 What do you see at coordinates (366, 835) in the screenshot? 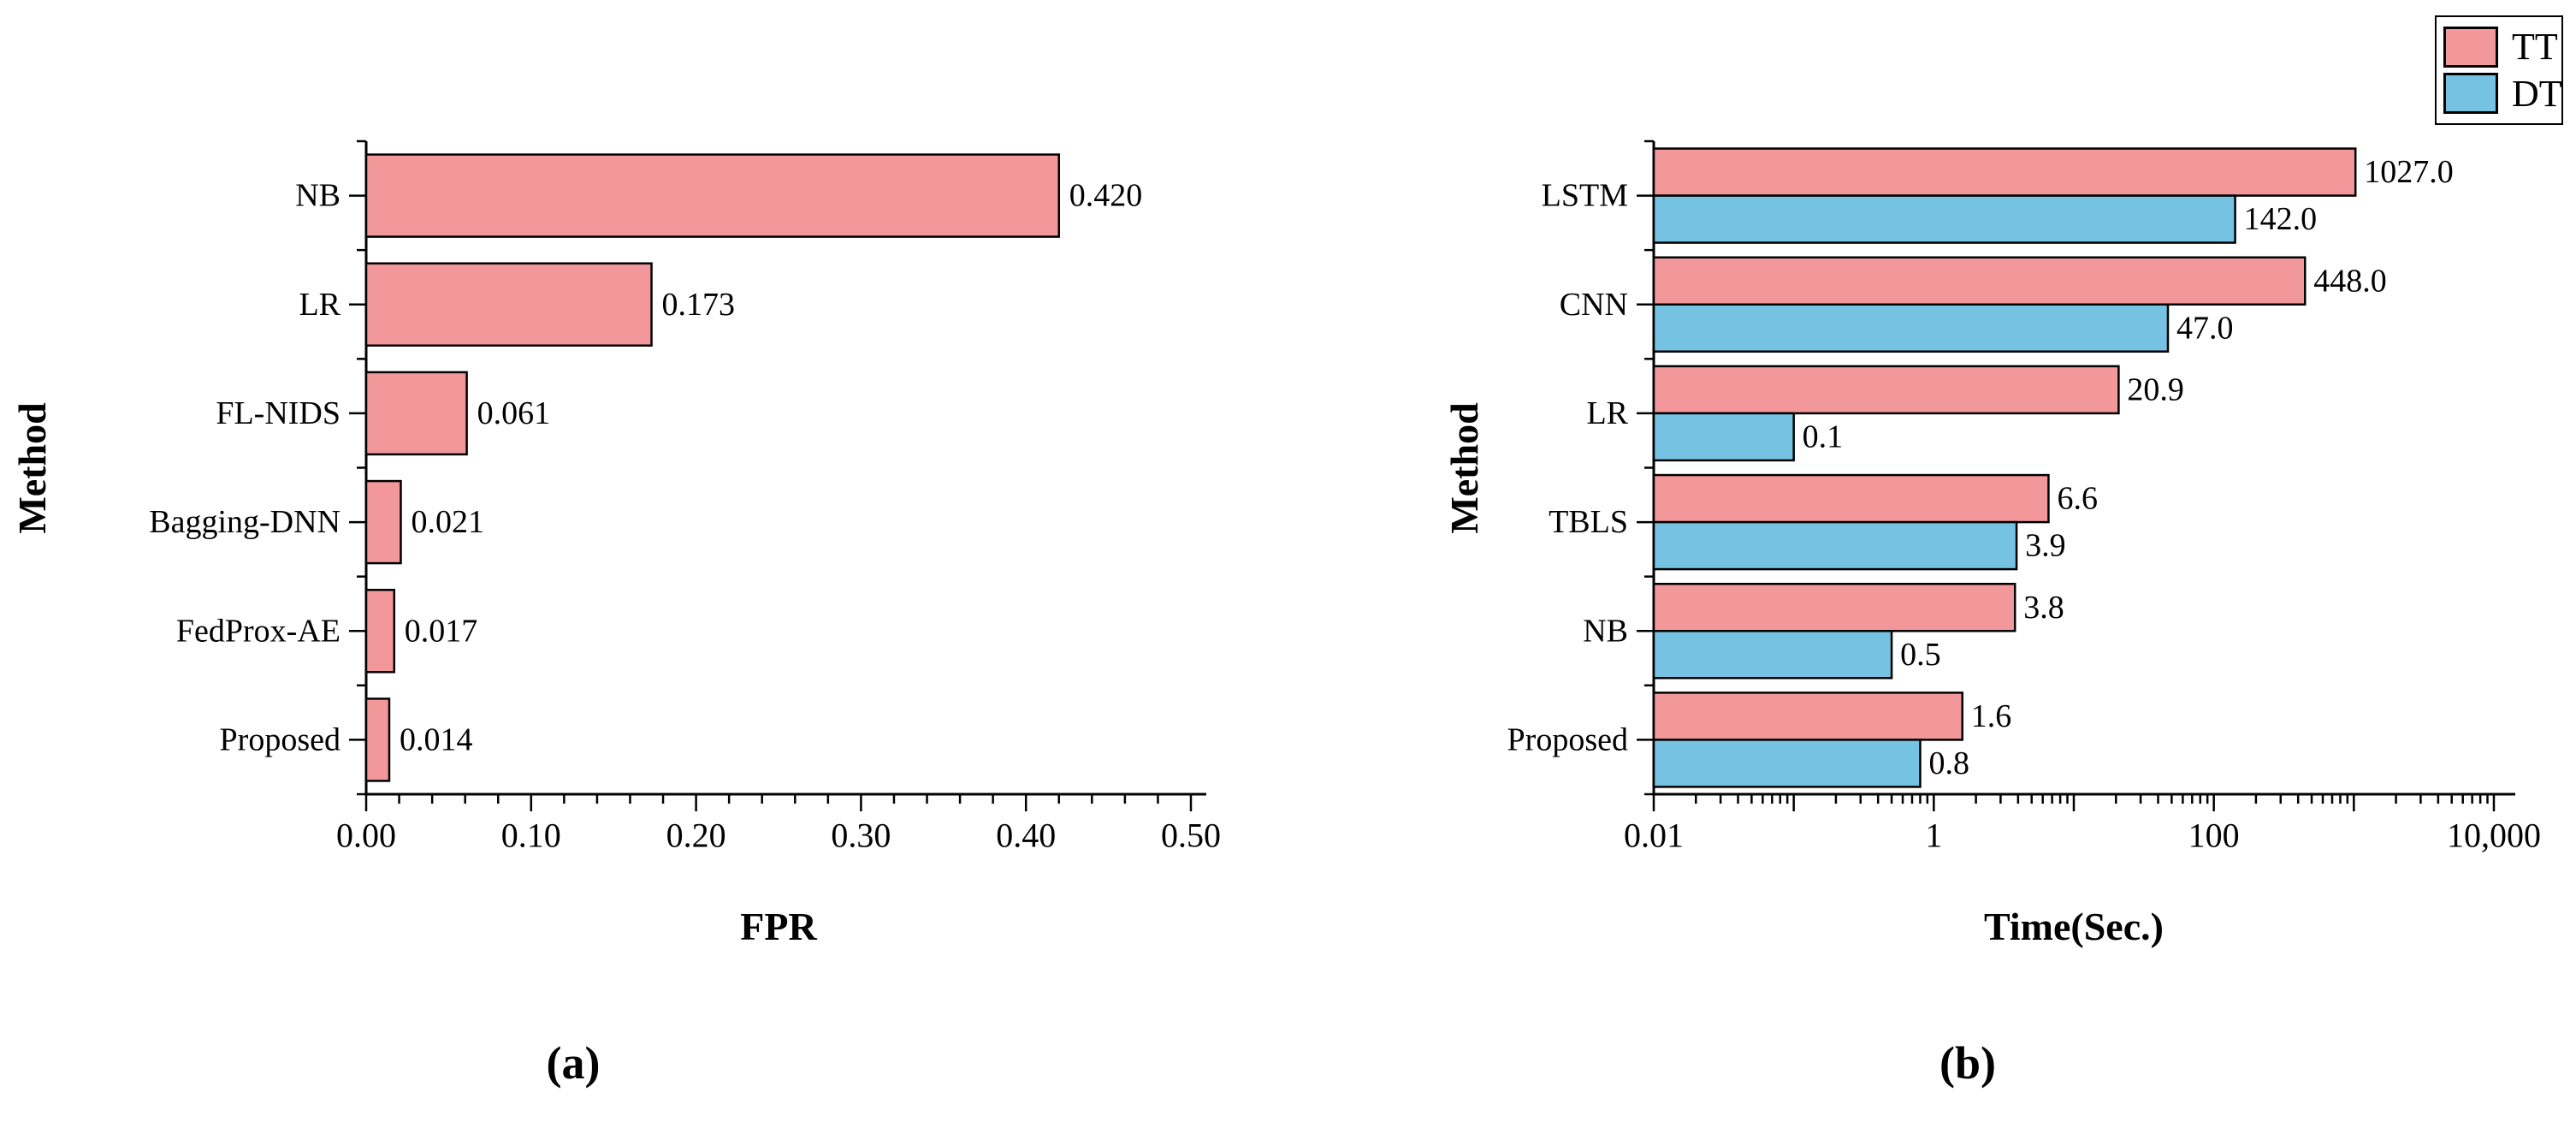
I see `x-tick-label: 0.00` at bounding box center [366, 835].